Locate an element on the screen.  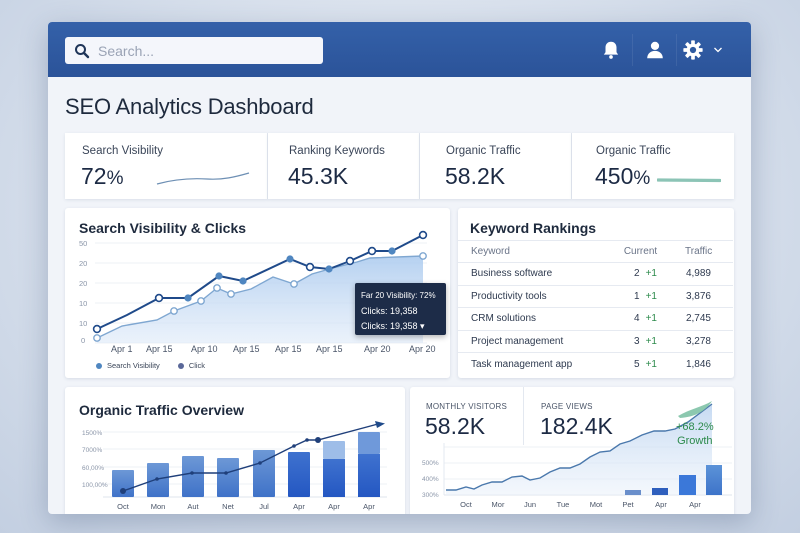
kpi-ranking-keywords: Ranking Keywords 45.3K is located at coordinates (344, 166).